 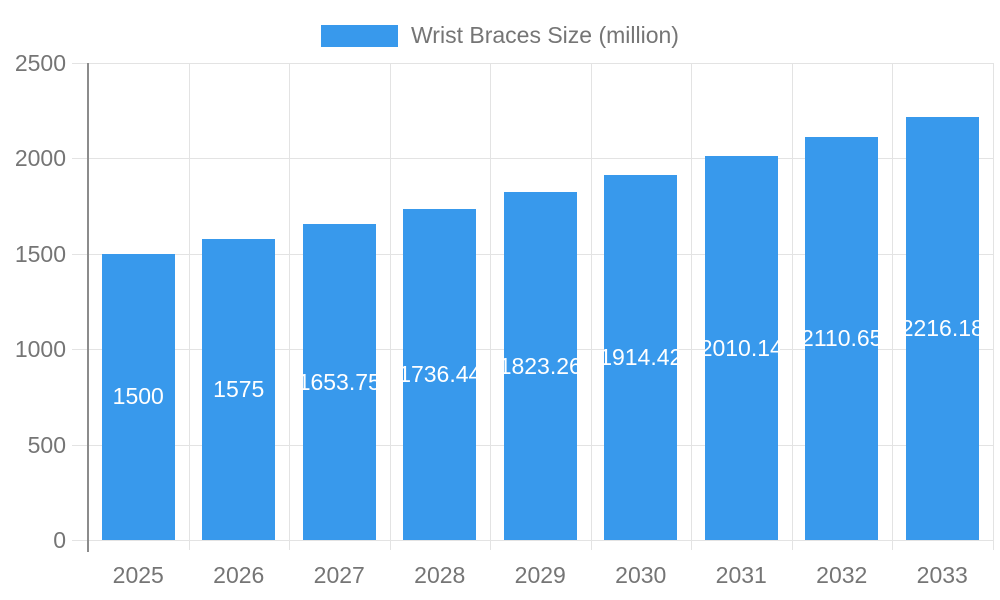 What do you see at coordinates (540, 575) in the screenshot?
I see `x-axis-tick-label: 2029` at bounding box center [540, 575].